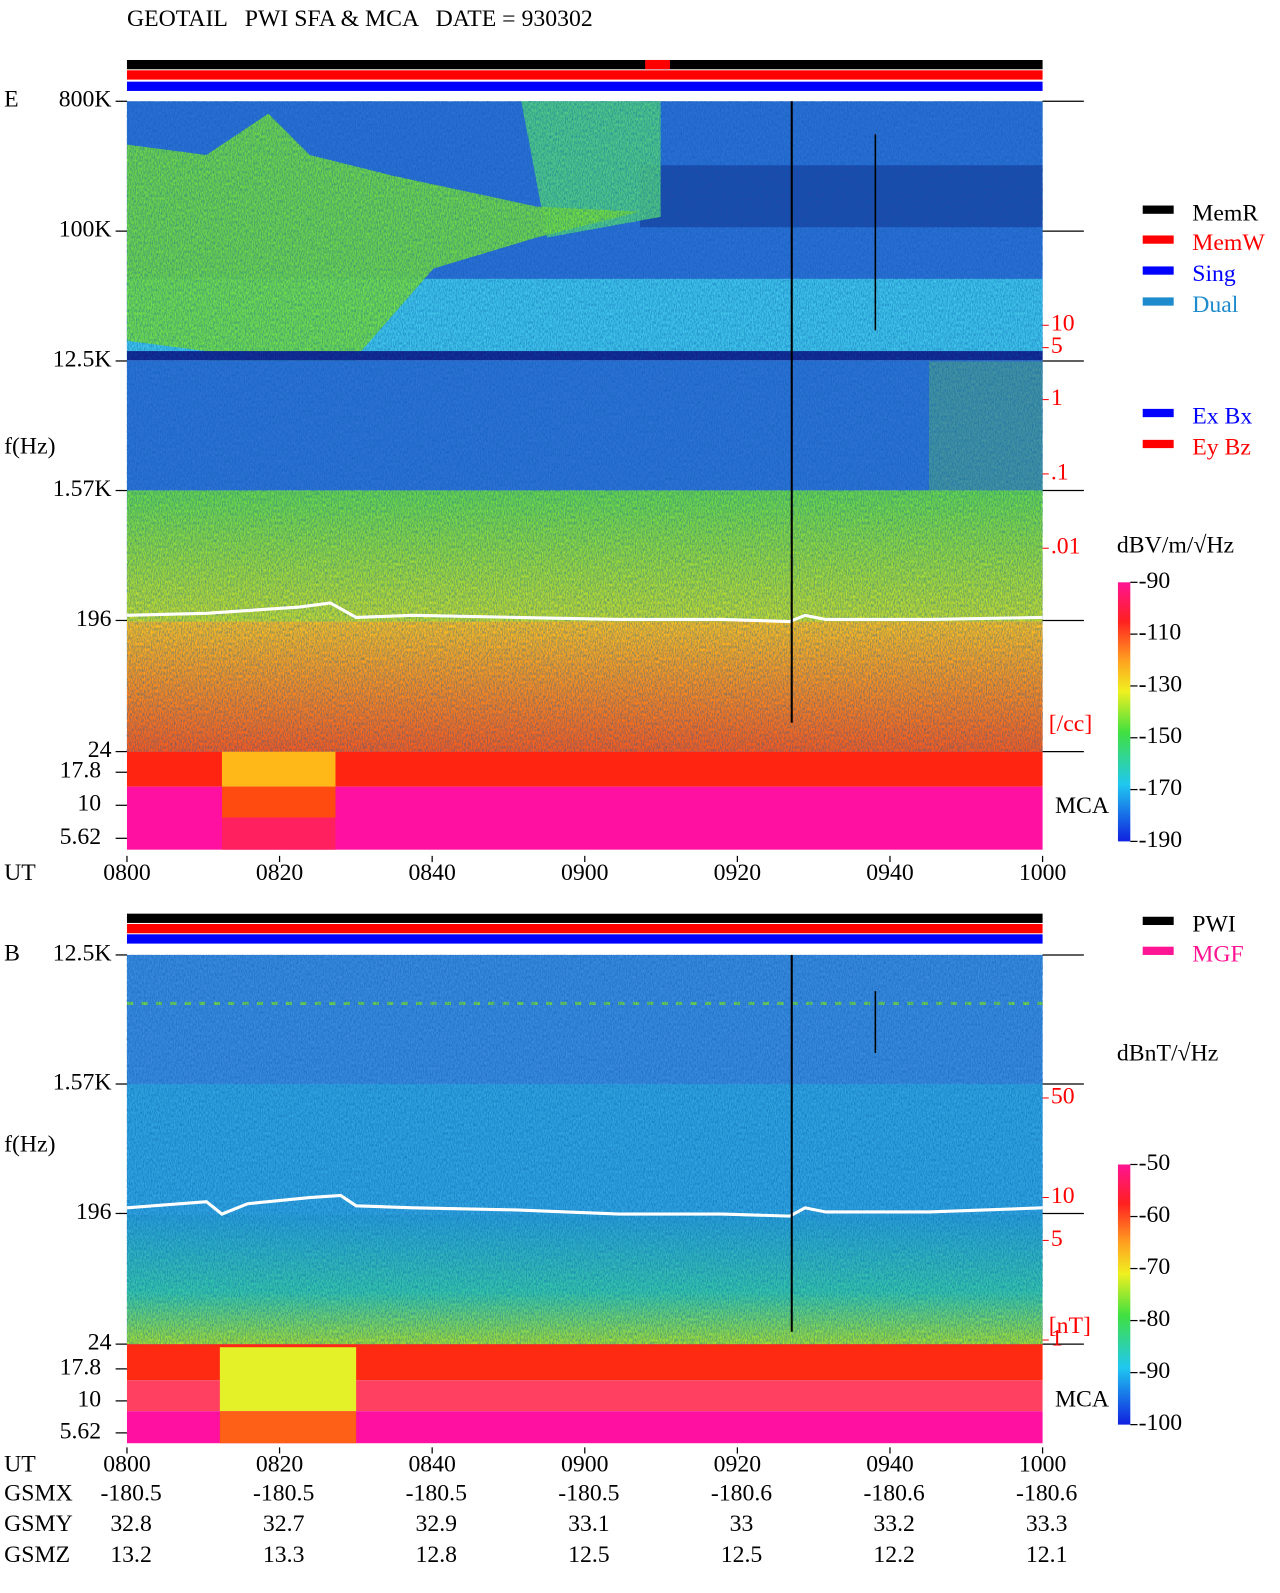 The width and height of the screenshot is (1280, 1593). What do you see at coordinates (437, 1524) in the screenshot?
I see `orbit-value: 32.9` at bounding box center [437, 1524].